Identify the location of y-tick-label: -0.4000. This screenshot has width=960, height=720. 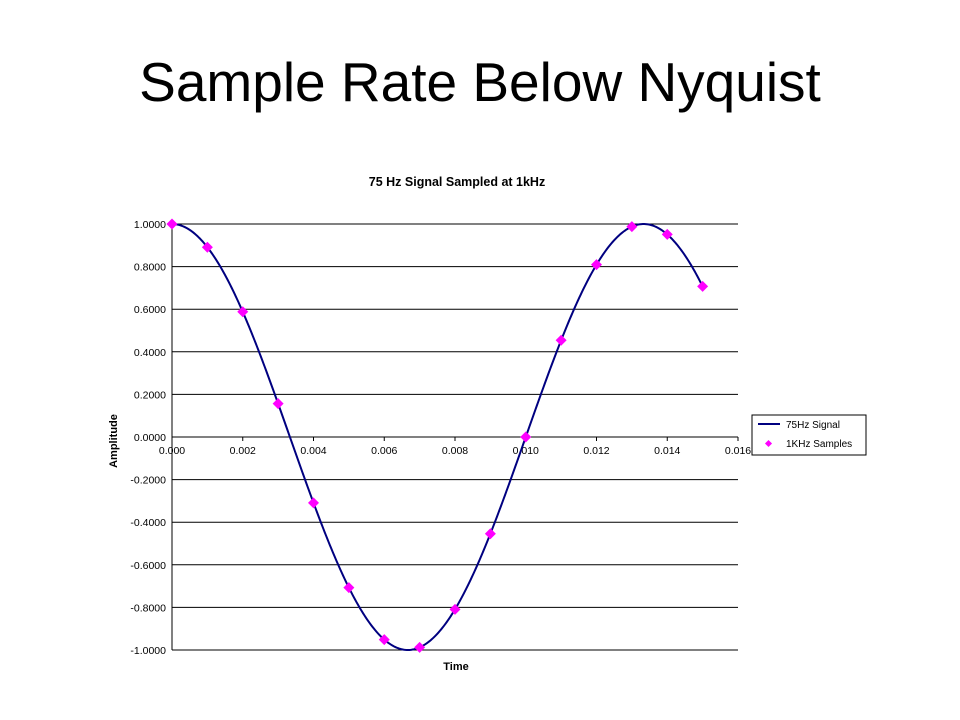
(148, 523).